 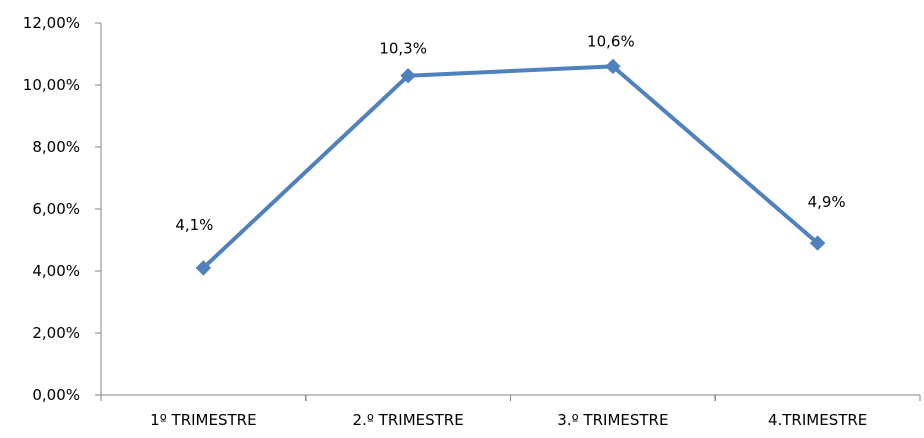 I want to click on x-tick-label: 3.º TRIMESTRE, so click(x=612, y=420).